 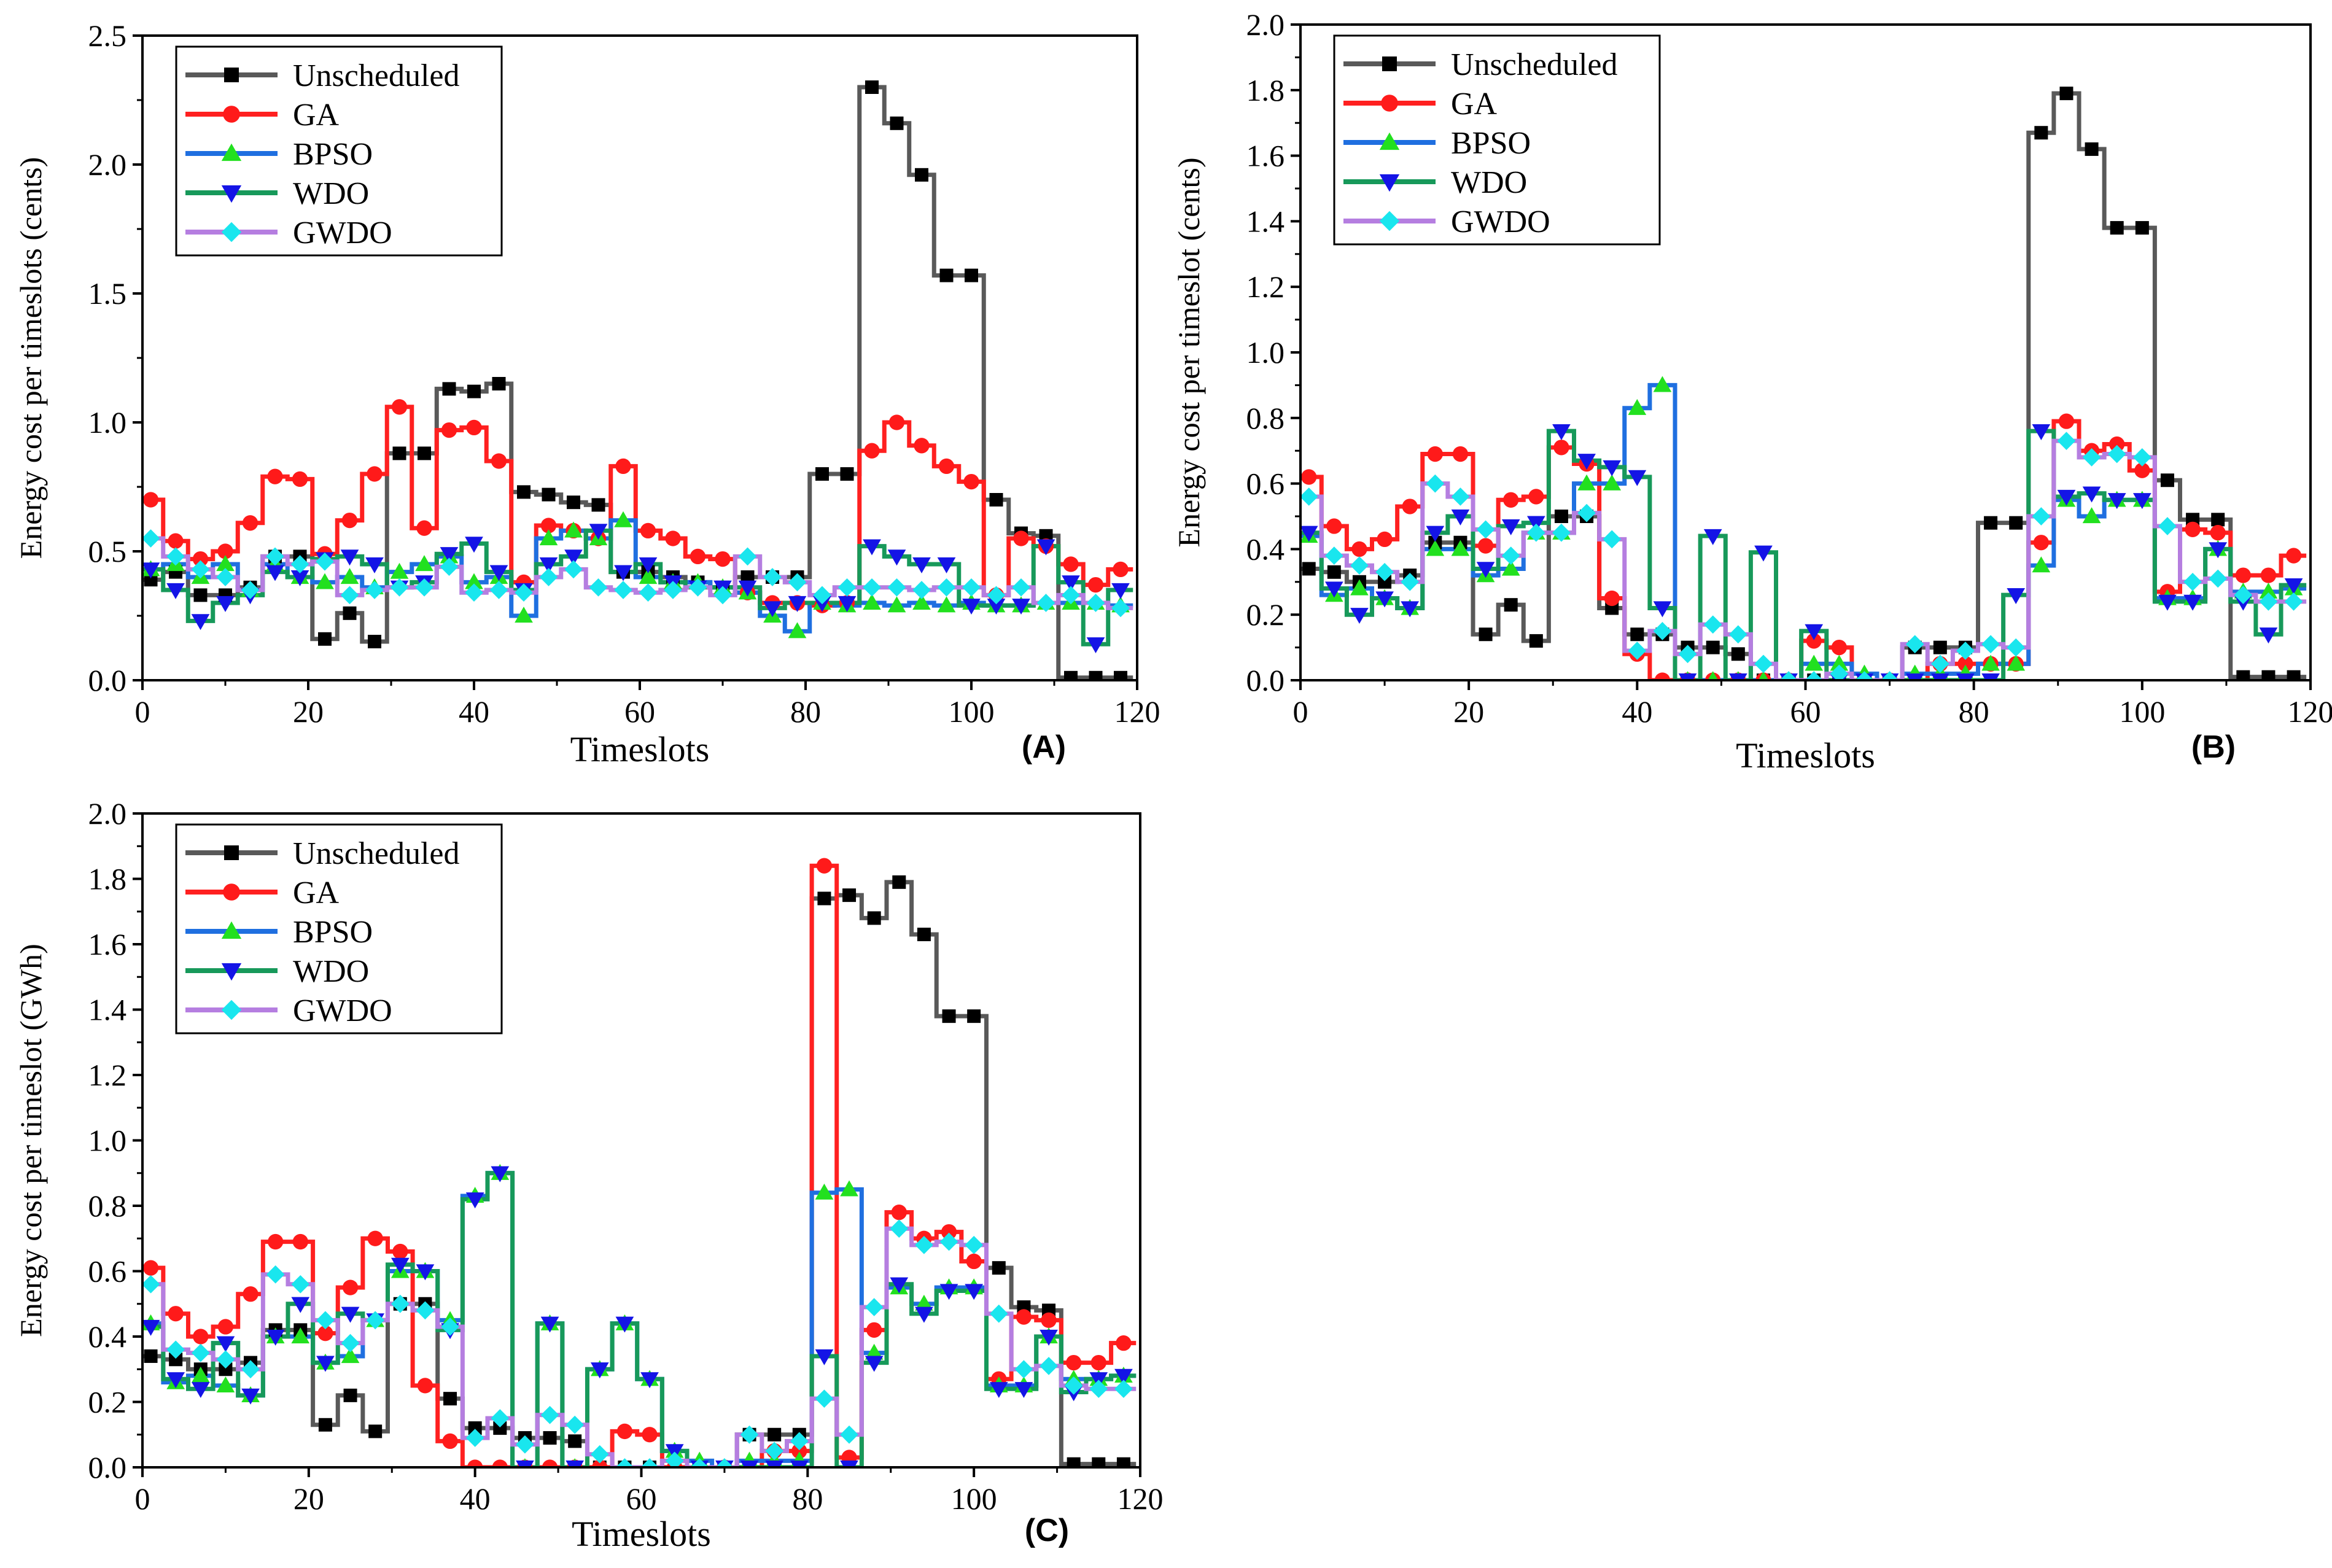 I want to click on legend-item-bpso: BPSO, so click(x=279, y=154).